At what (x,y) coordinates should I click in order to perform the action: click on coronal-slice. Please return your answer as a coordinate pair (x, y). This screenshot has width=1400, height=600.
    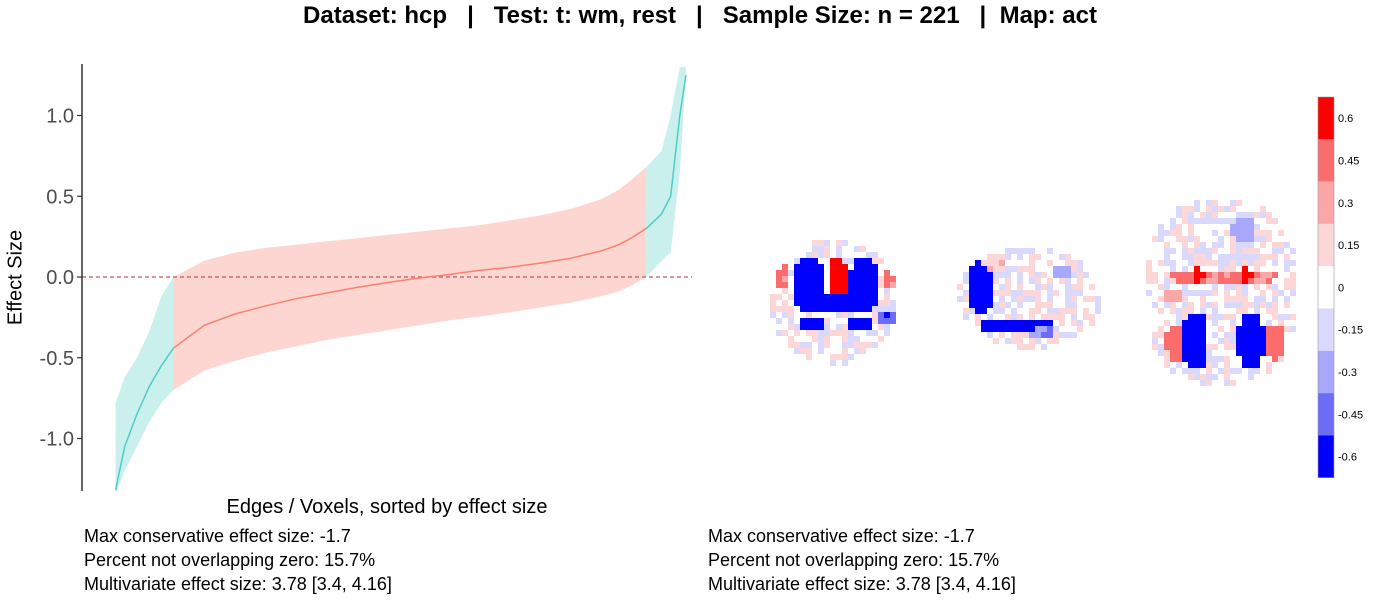
    Looking at the image, I should click on (833, 303).